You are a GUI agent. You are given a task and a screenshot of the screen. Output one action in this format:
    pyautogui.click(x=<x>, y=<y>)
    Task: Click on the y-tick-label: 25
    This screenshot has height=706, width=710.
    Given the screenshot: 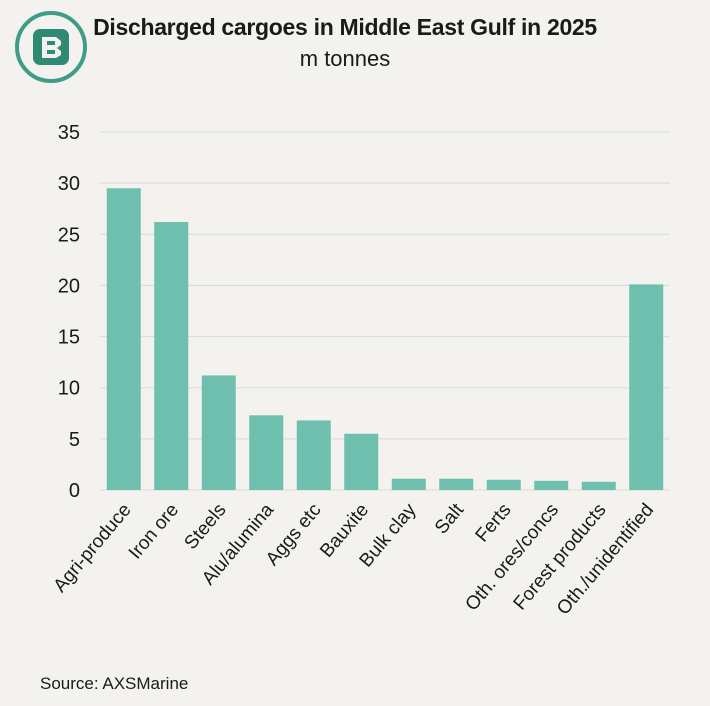 What is the action you would take?
    pyautogui.click(x=69, y=235)
    